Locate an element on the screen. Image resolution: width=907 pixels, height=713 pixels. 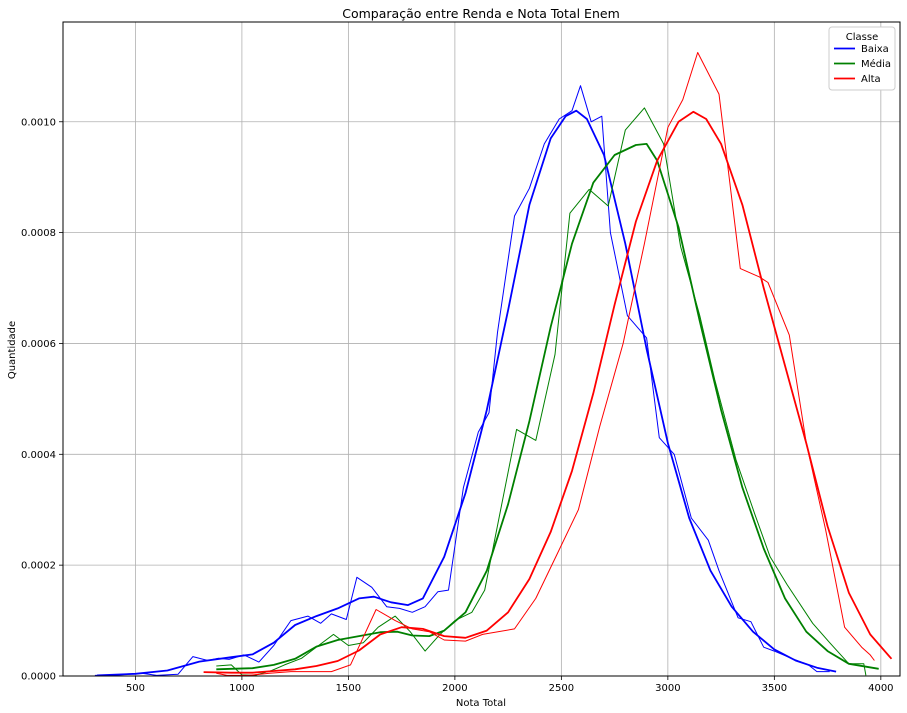
y-tick-label: 0.0008 is located at coordinates (38, 233).